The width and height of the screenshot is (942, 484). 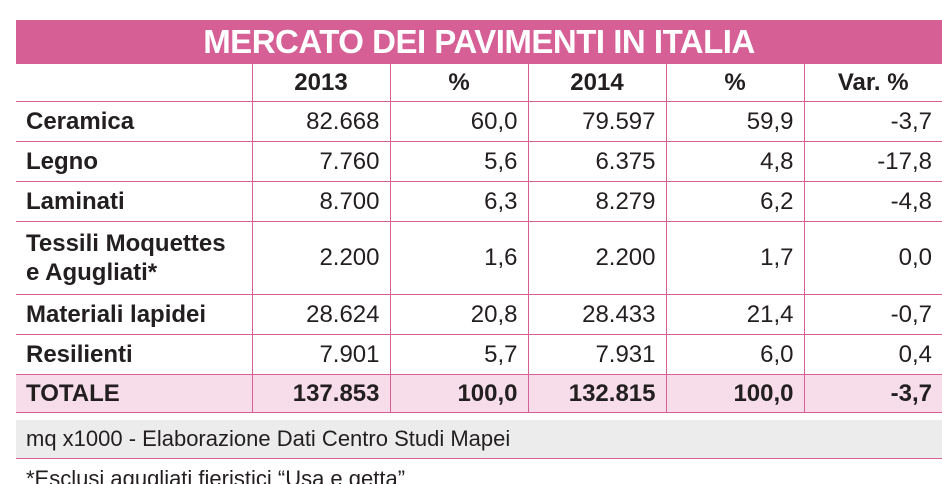 I want to click on total-label: TOTALE, so click(x=134, y=393).